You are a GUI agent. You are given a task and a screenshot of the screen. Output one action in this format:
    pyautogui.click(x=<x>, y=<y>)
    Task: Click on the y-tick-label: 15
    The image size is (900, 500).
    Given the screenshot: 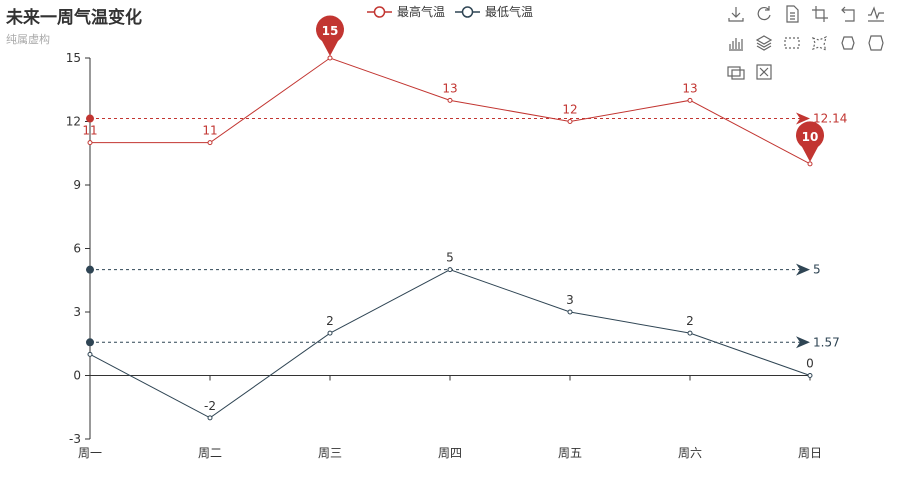 What is the action you would take?
    pyautogui.click(x=73, y=58)
    